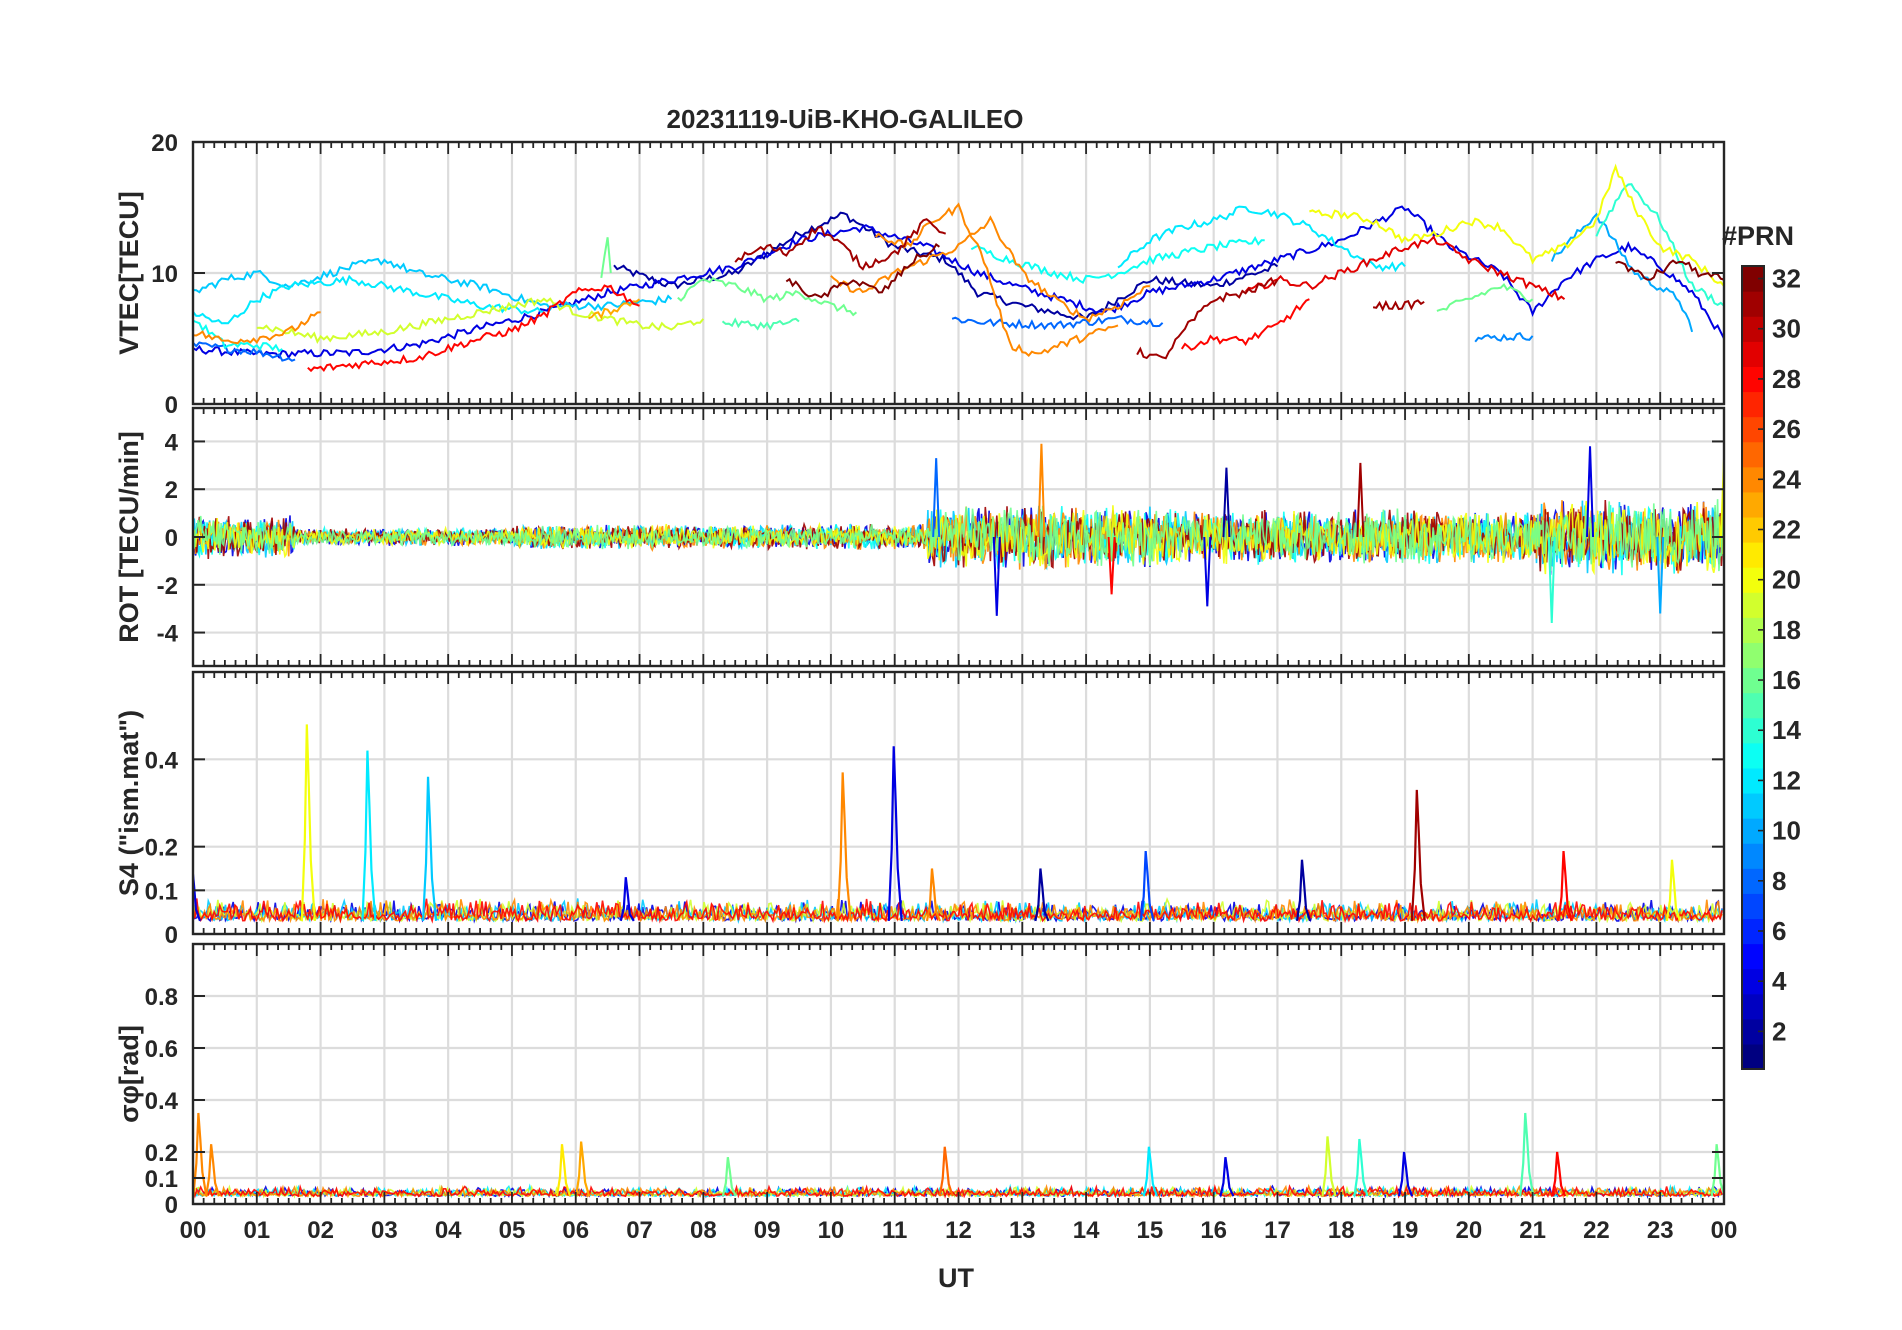 Image resolution: width=1902 pixels, height=1330 pixels. I want to click on colorbar-tick-label: 28, so click(1786, 379).